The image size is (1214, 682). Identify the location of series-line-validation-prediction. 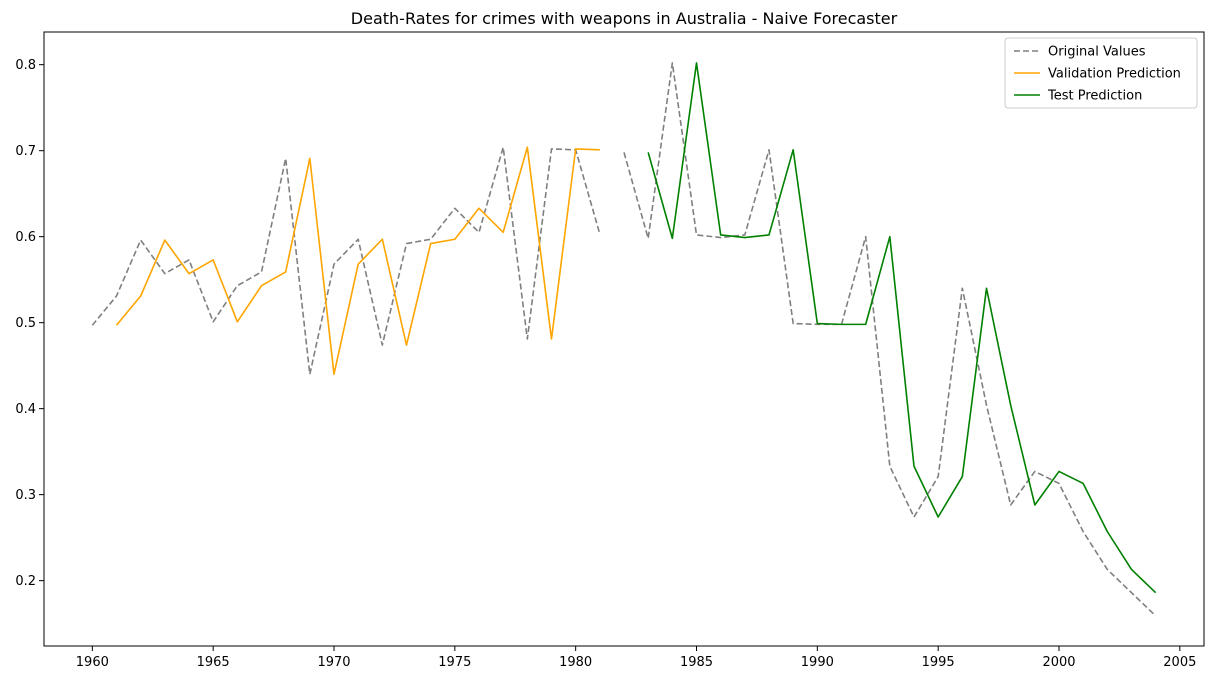
(357, 261).